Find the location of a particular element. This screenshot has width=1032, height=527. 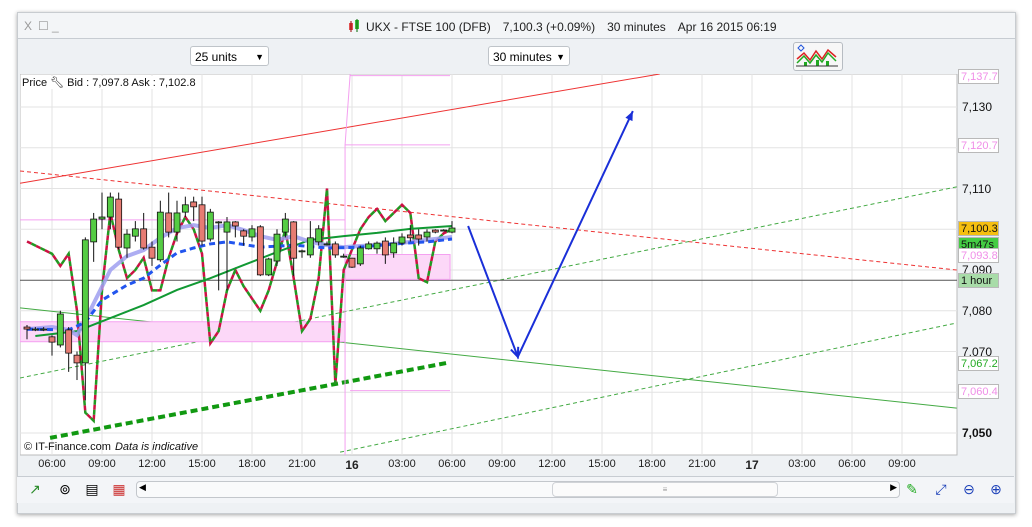

interval: 30 minutes is located at coordinates (636, 27).